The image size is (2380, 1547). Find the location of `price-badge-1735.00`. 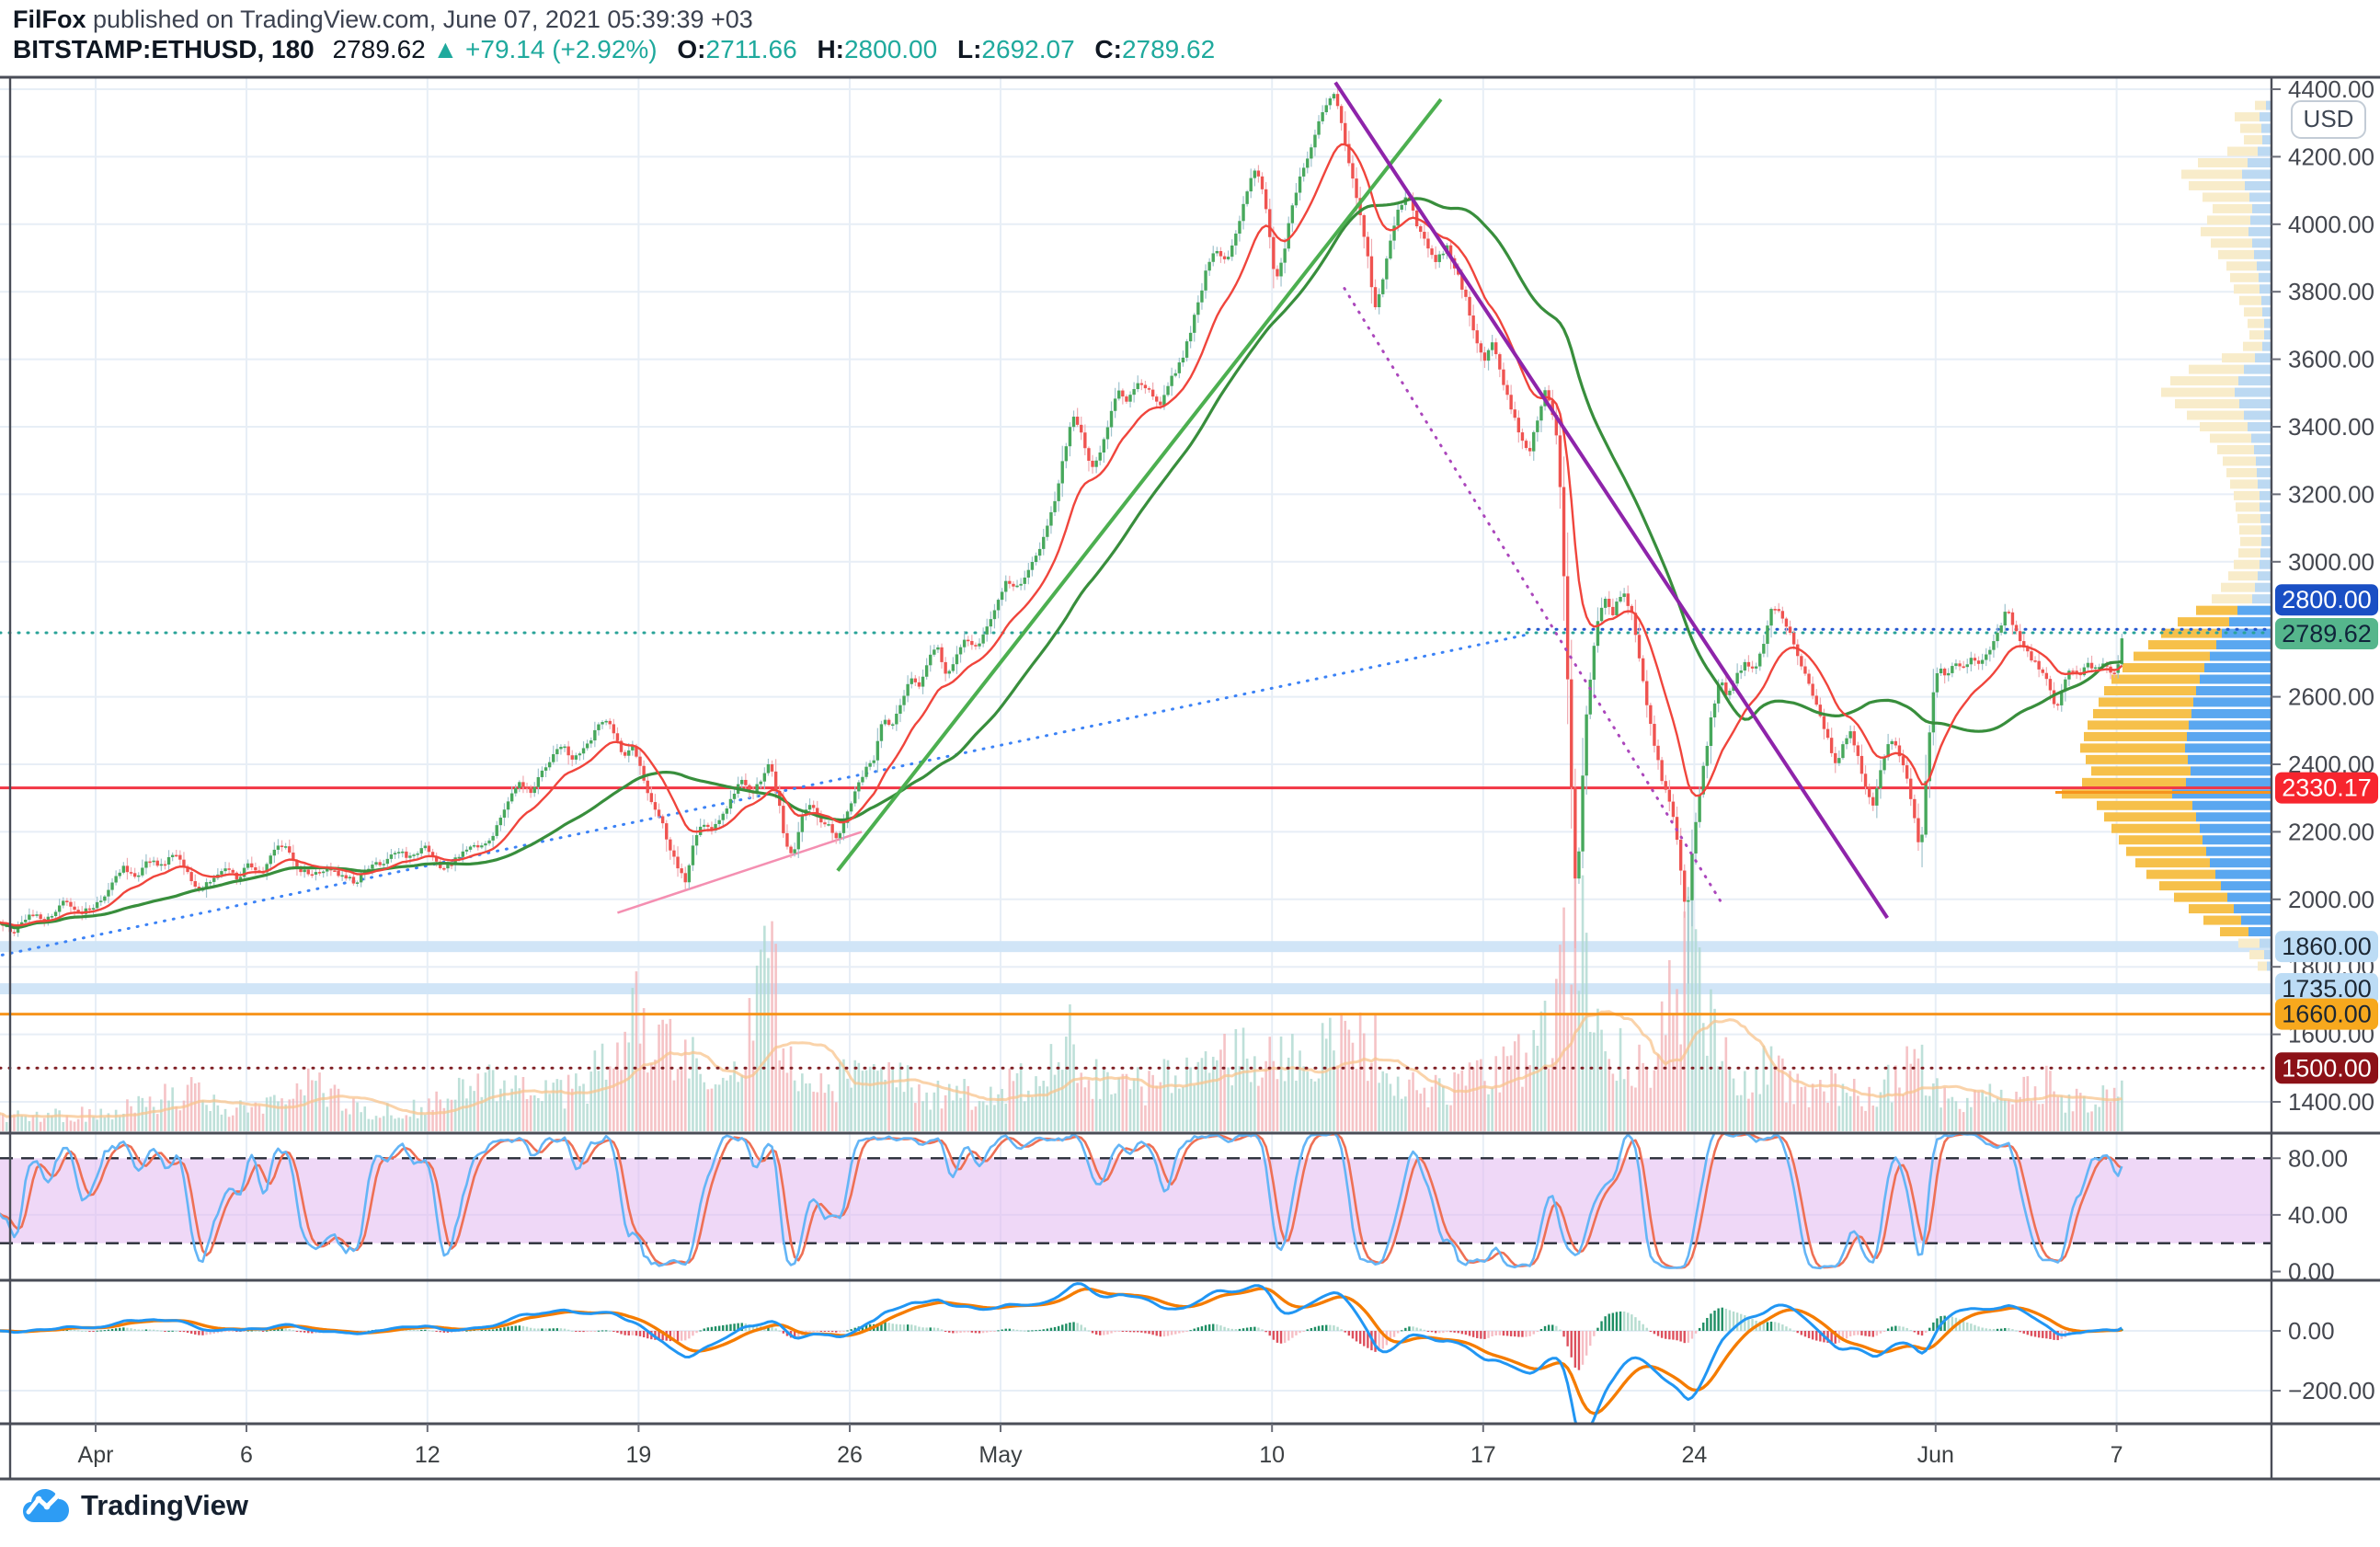

price-badge-1735.00 is located at coordinates (2326, 989).